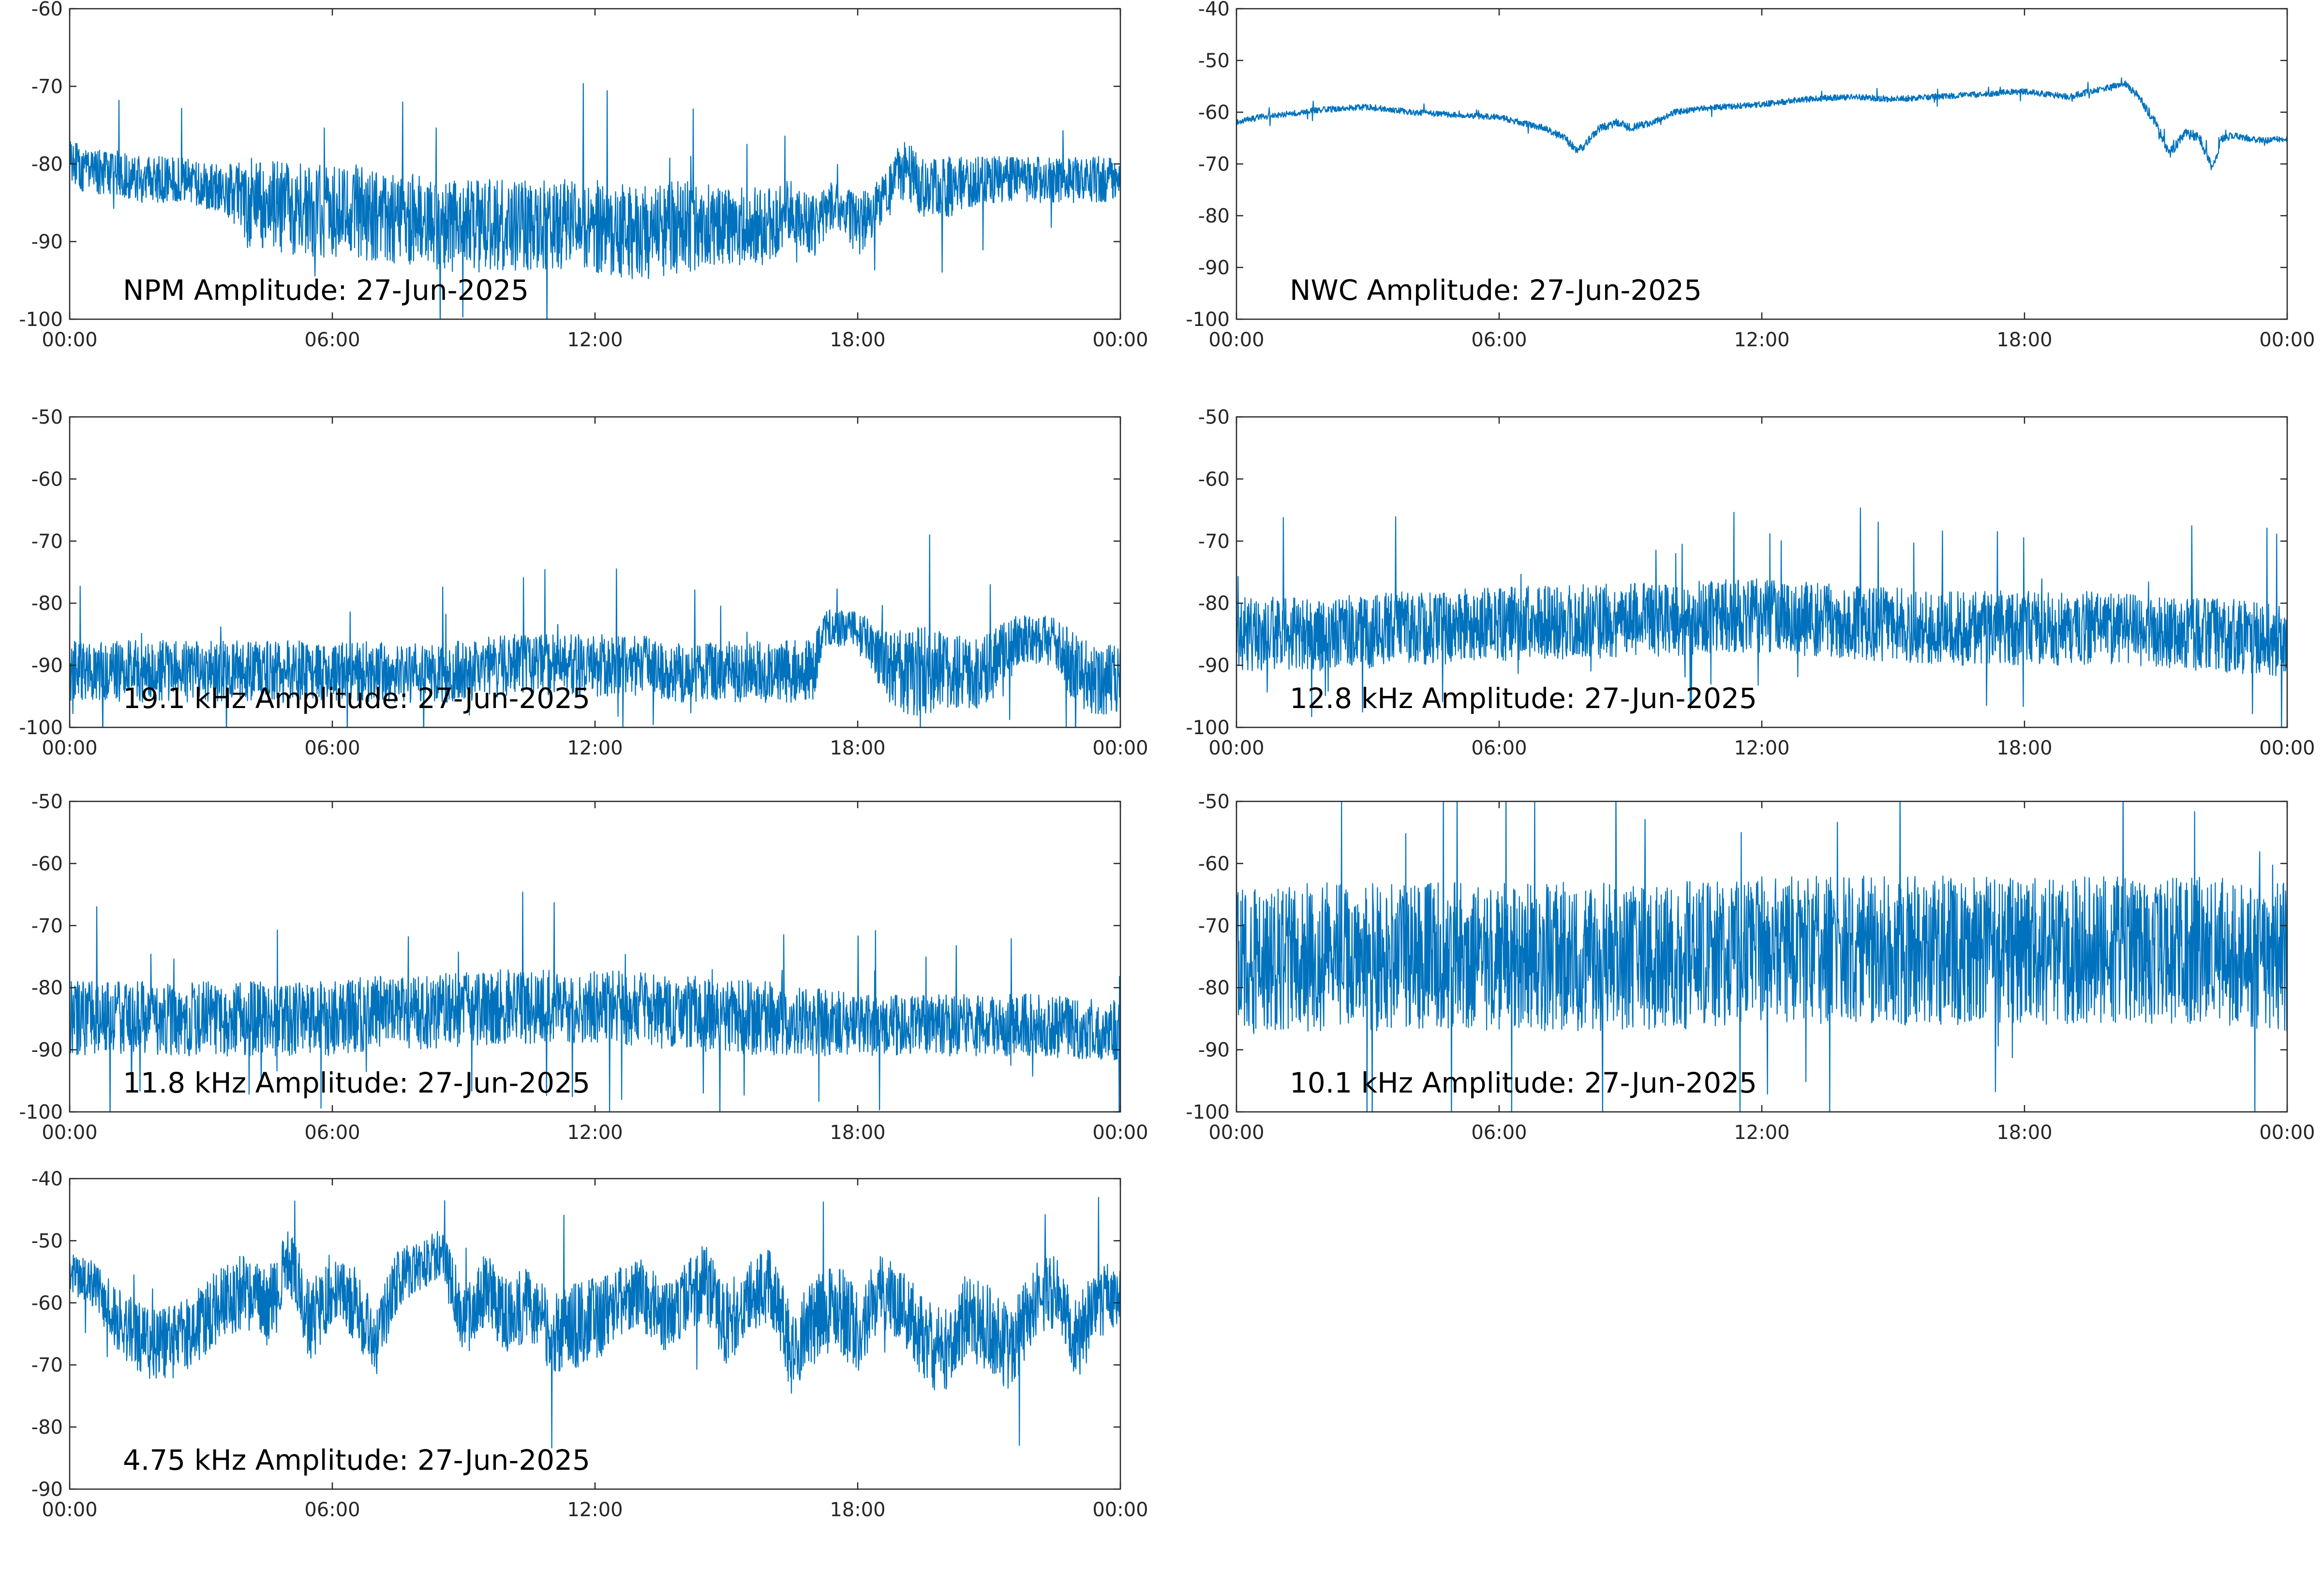 The image size is (2322, 1596). What do you see at coordinates (1496, 290) in the screenshot?
I see `panel-title: NWC Amplitude: 27-Jun-2025` at bounding box center [1496, 290].